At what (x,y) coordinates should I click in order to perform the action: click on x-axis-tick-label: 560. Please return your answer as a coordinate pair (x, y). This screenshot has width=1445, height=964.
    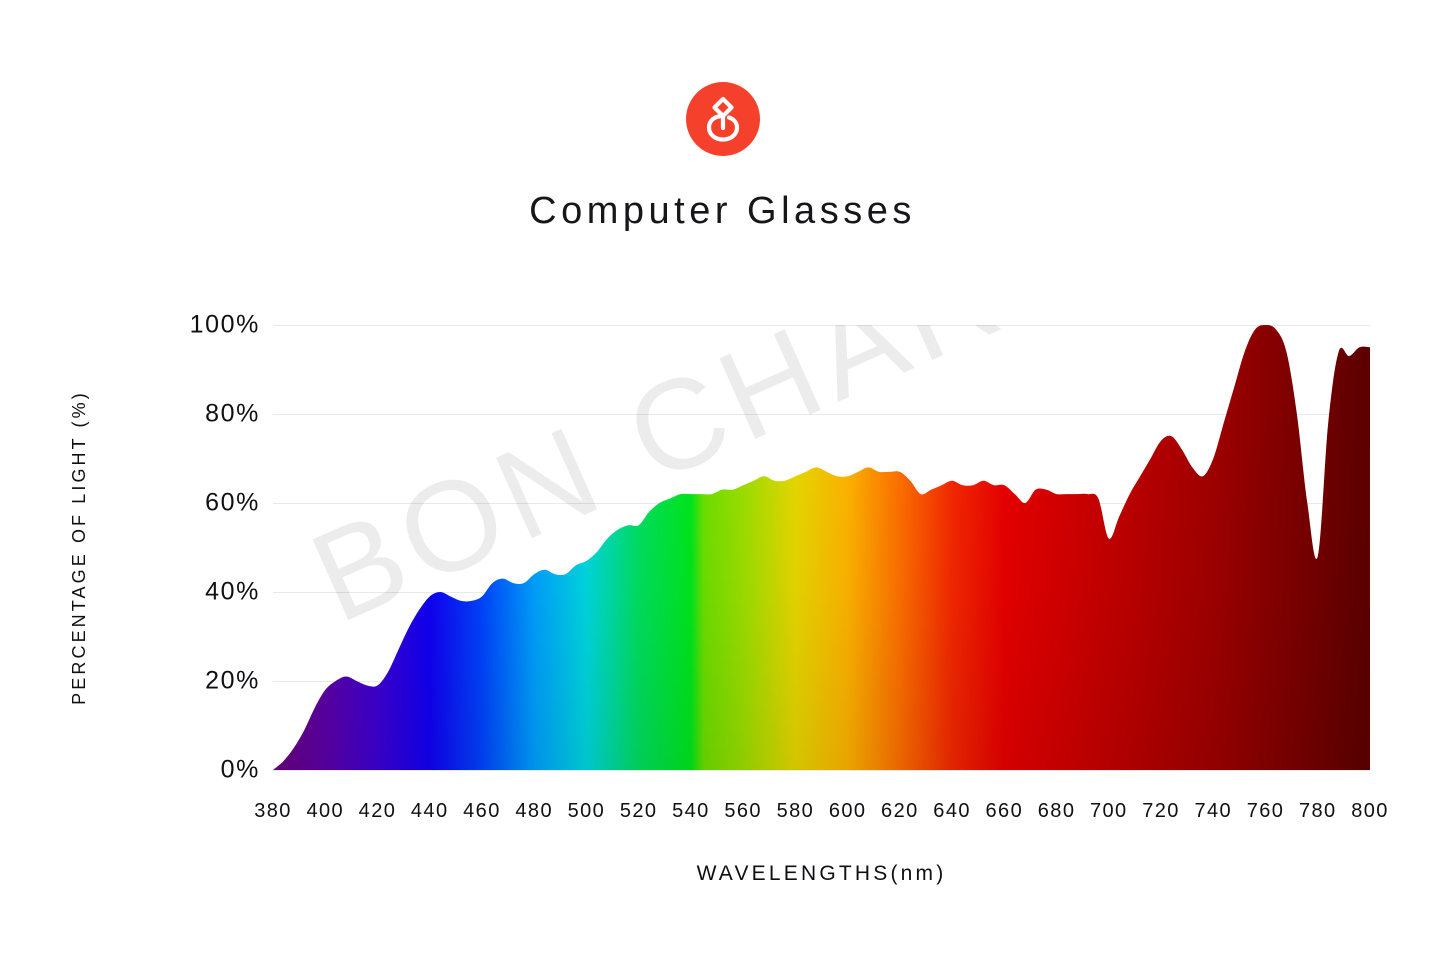
    Looking at the image, I should click on (743, 811).